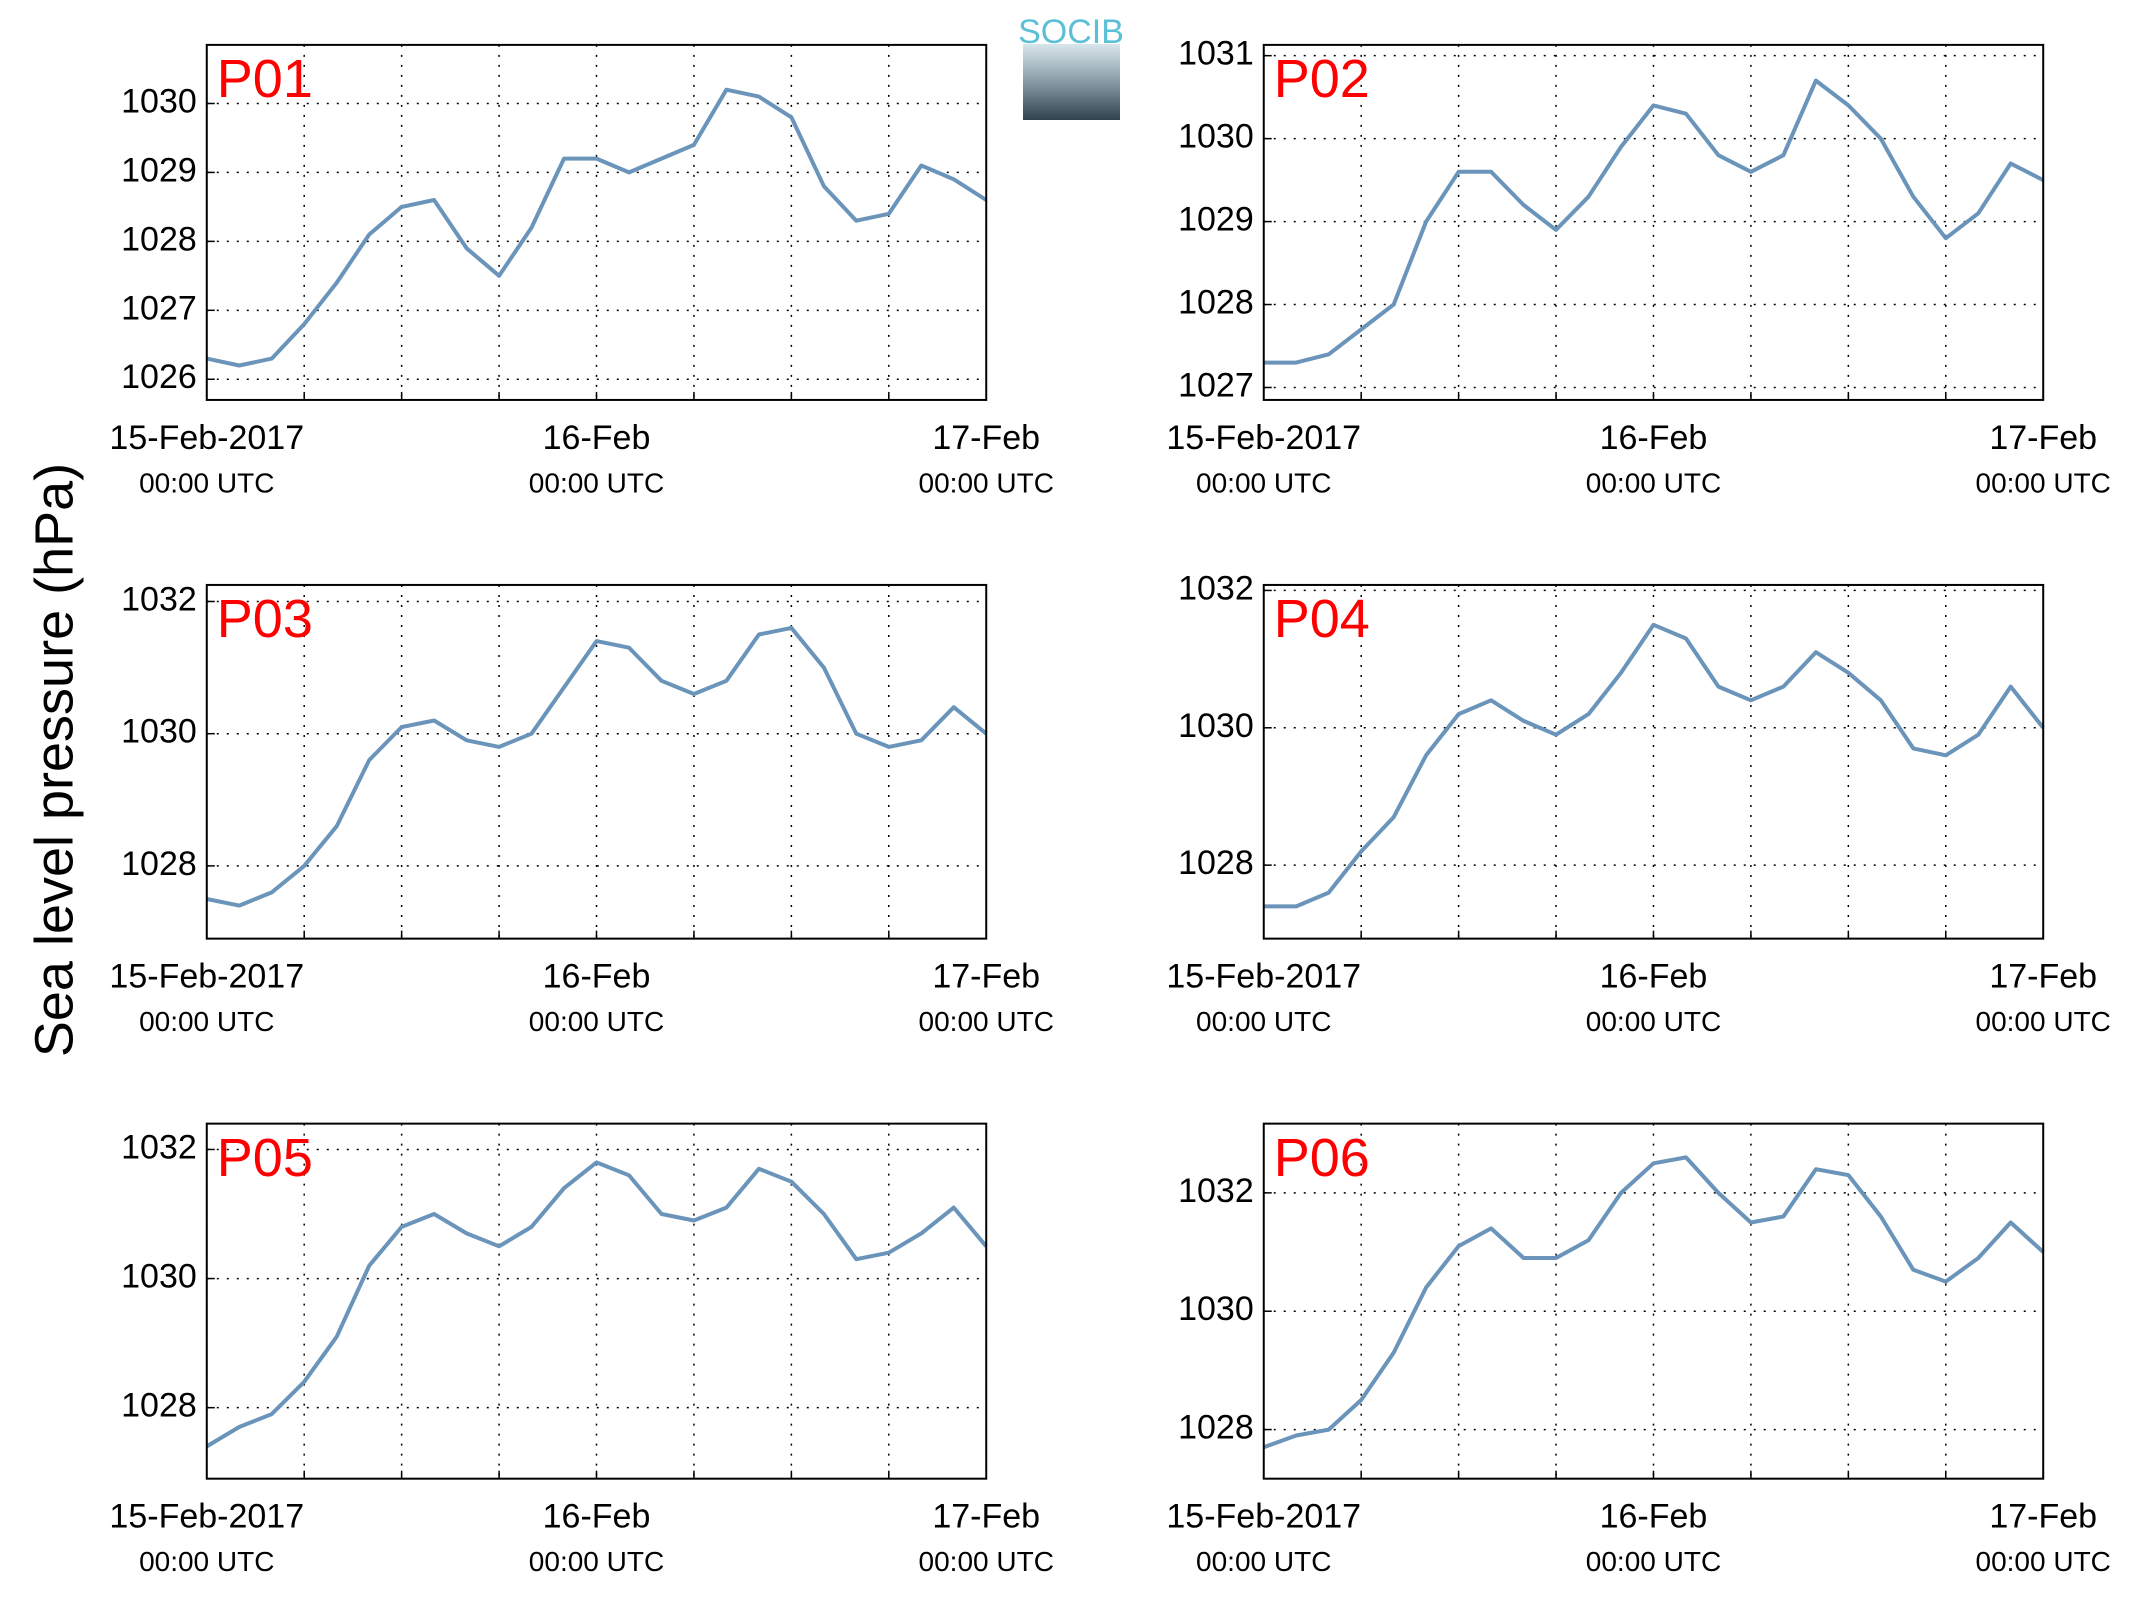  What do you see at coordinates (1071, 82) in the screenshot?
I see `logo-box` at bounding box center [1071, 82].